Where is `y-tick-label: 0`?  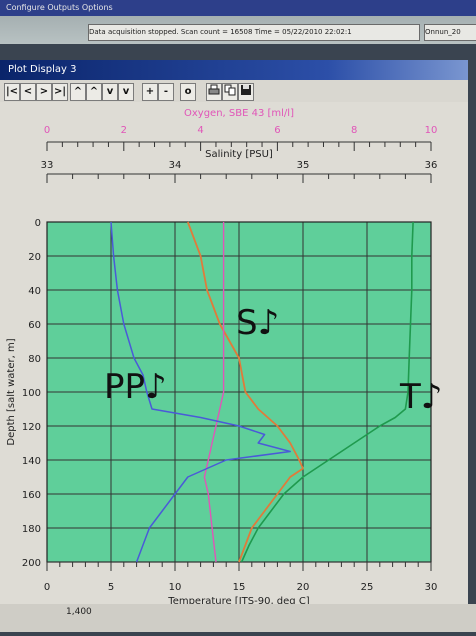
y-tick-label: 0 is located at coordinates (38, 223).